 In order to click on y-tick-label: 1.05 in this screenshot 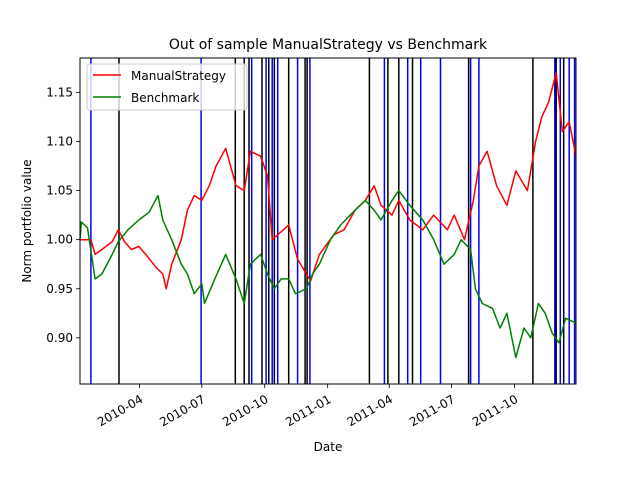, I will do `click(59, 191)`.